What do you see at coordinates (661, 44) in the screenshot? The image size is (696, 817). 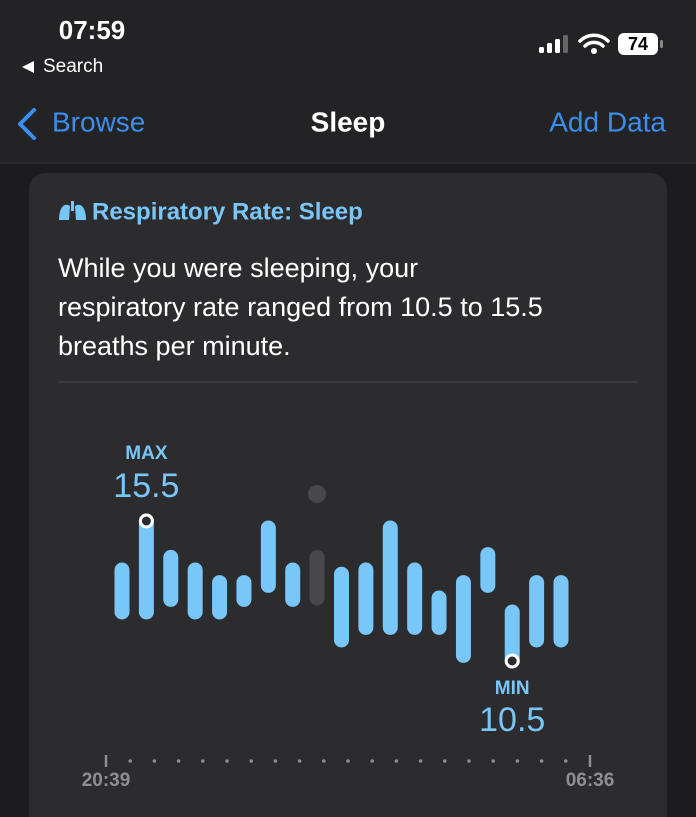 I see `battery-tip` at bounding box center [661, 44].